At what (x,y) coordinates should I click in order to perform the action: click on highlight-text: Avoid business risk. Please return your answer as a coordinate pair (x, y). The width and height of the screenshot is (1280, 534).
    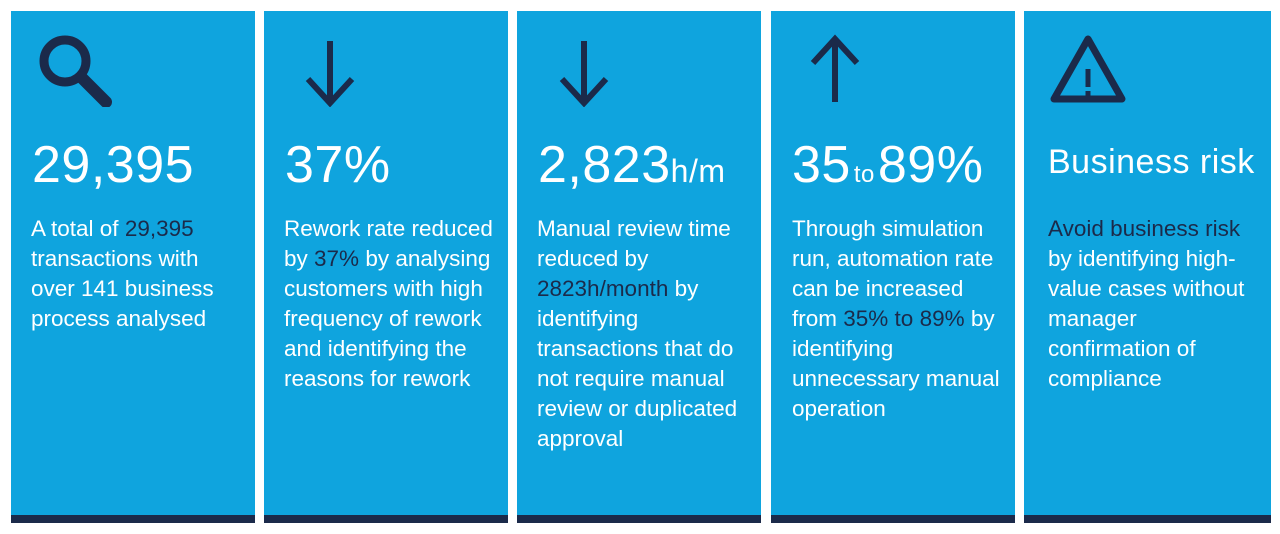
    Looking at the image, I should click on (1144, 228).